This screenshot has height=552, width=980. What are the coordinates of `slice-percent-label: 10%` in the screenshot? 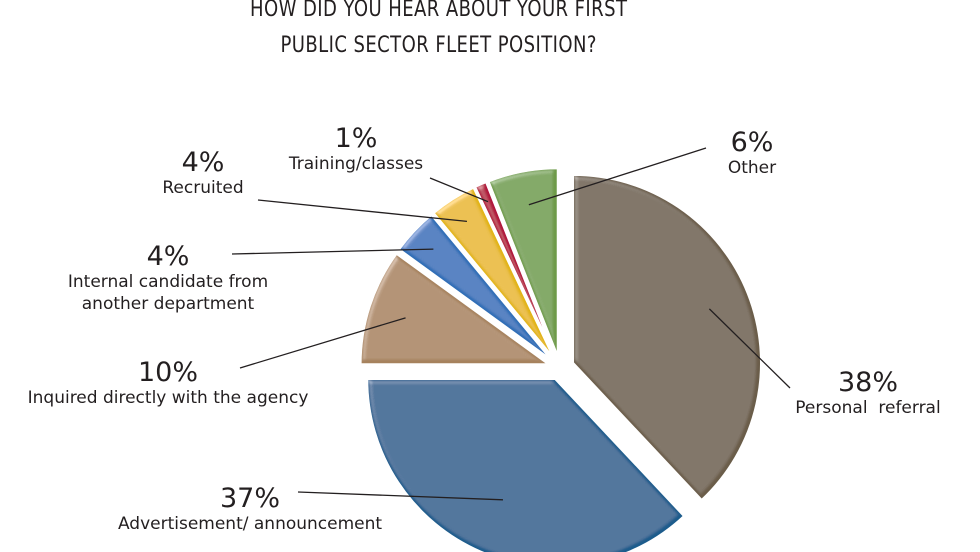 It's located at (168, 372).